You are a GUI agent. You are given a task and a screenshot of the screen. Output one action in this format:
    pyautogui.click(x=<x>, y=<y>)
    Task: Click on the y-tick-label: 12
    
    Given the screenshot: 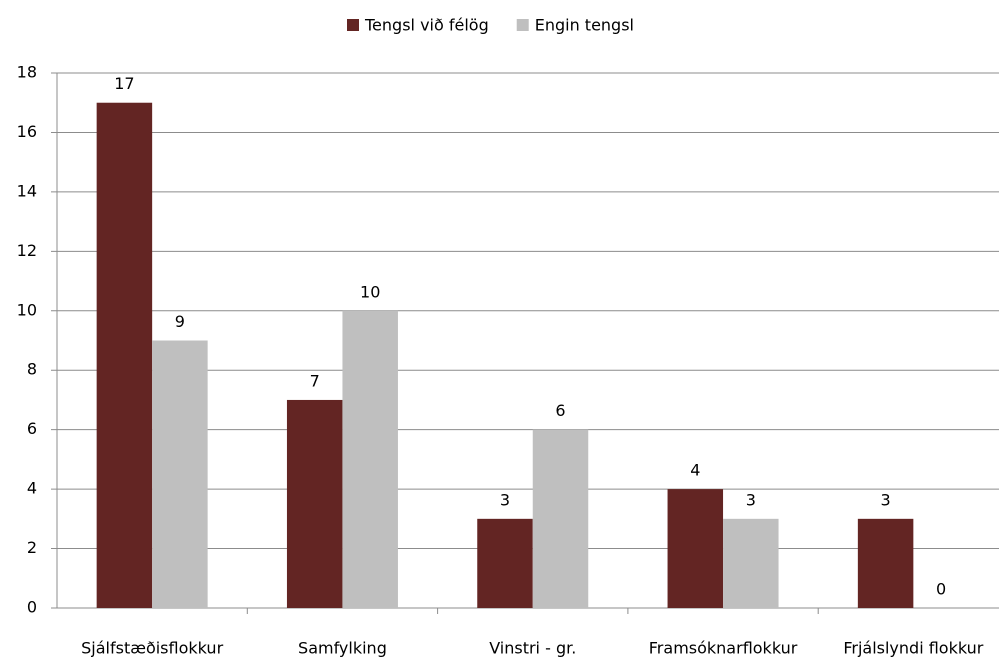 What is the action you would take?
    pyautogui.click(x=27, y=250)
    